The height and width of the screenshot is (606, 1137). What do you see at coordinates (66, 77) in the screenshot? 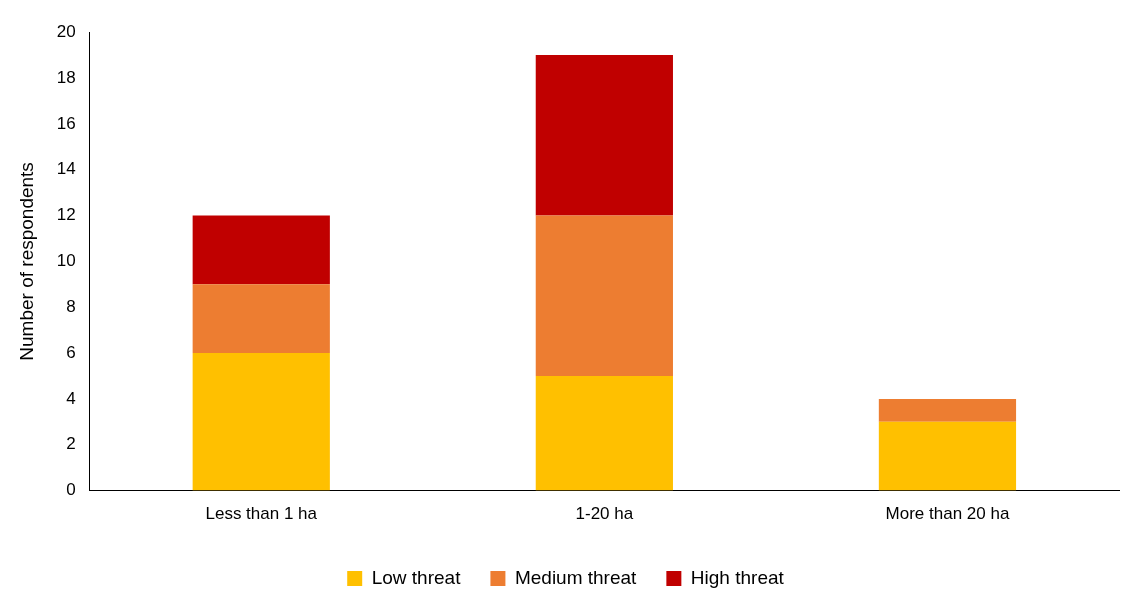
I see `y-tick-label: 18` at bounding box center [66, 77].